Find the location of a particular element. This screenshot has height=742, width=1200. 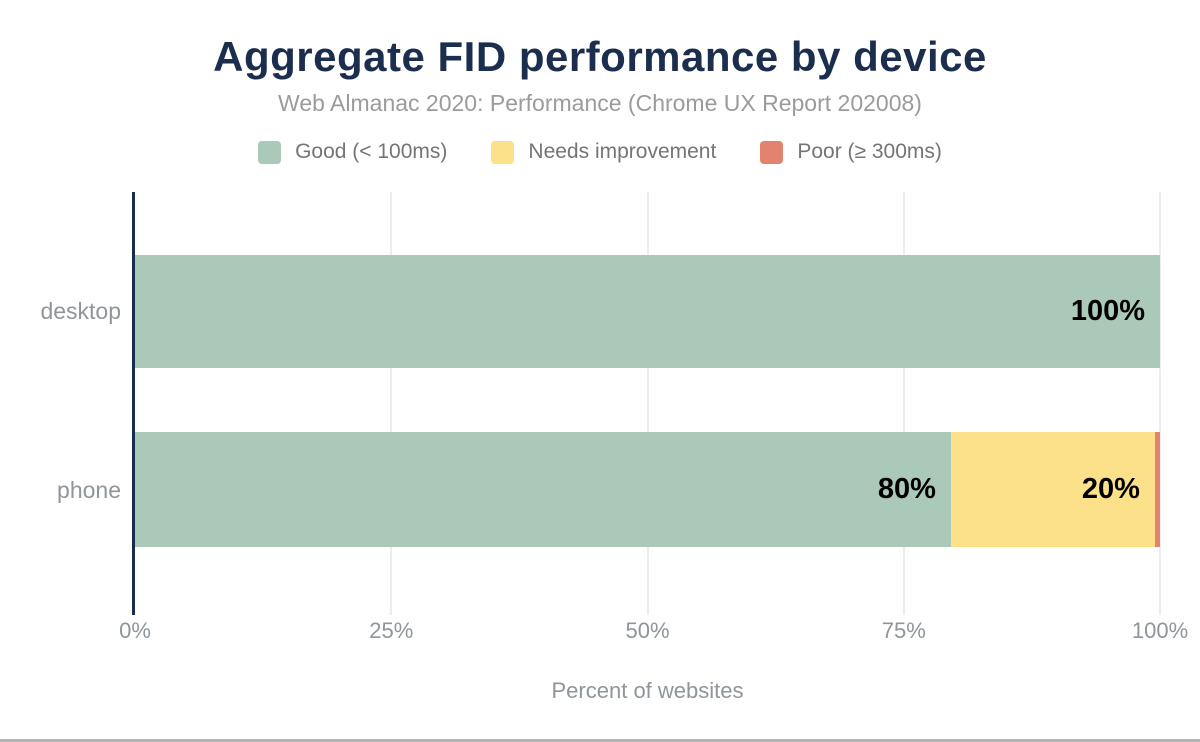

legend-label: Good (< 100ms) is located at coordinates (371, 151).